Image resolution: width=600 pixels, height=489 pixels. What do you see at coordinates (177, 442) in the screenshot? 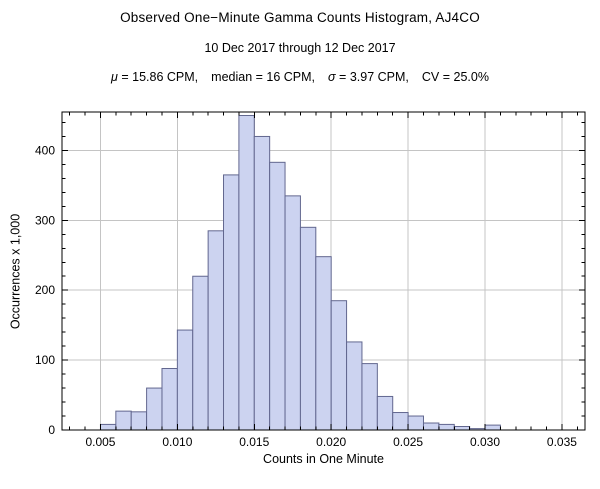
I see `x-tick-label: 0.010` at bounding box center [177, 442].